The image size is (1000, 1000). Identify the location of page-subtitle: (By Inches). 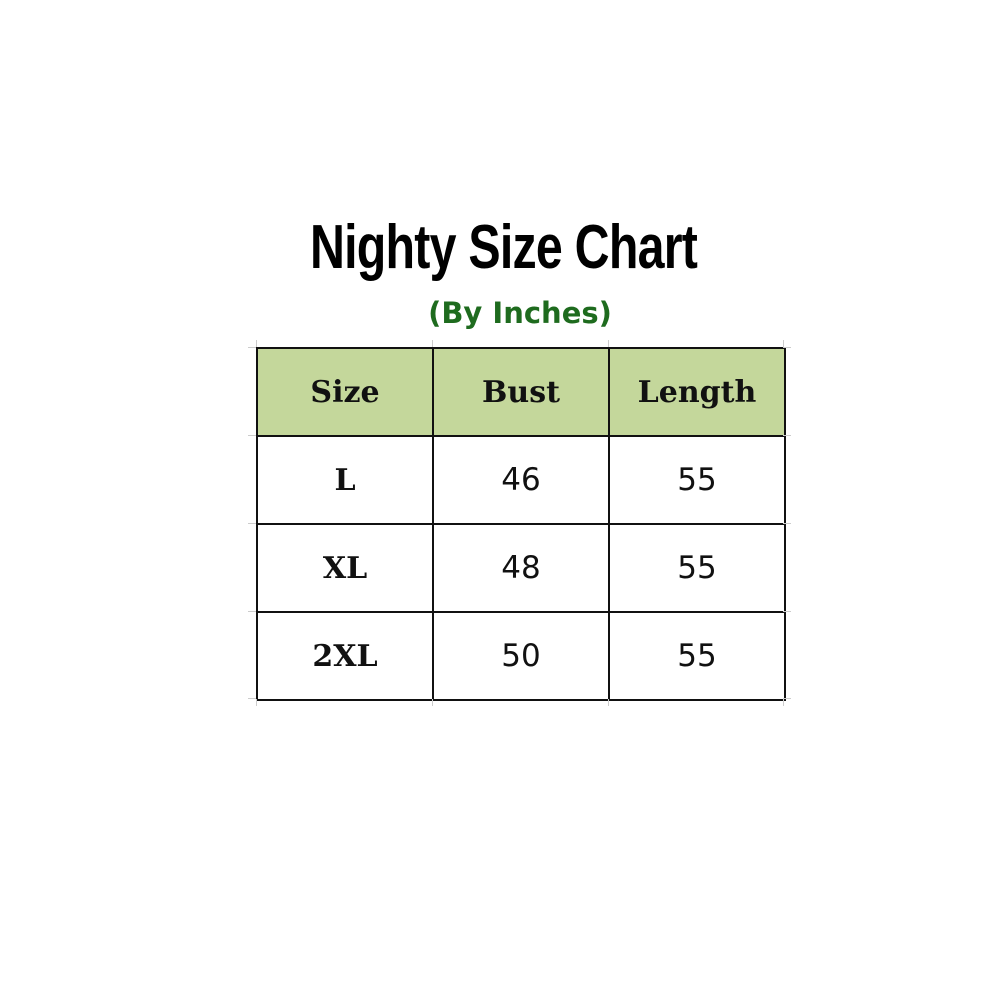
(520, 313).